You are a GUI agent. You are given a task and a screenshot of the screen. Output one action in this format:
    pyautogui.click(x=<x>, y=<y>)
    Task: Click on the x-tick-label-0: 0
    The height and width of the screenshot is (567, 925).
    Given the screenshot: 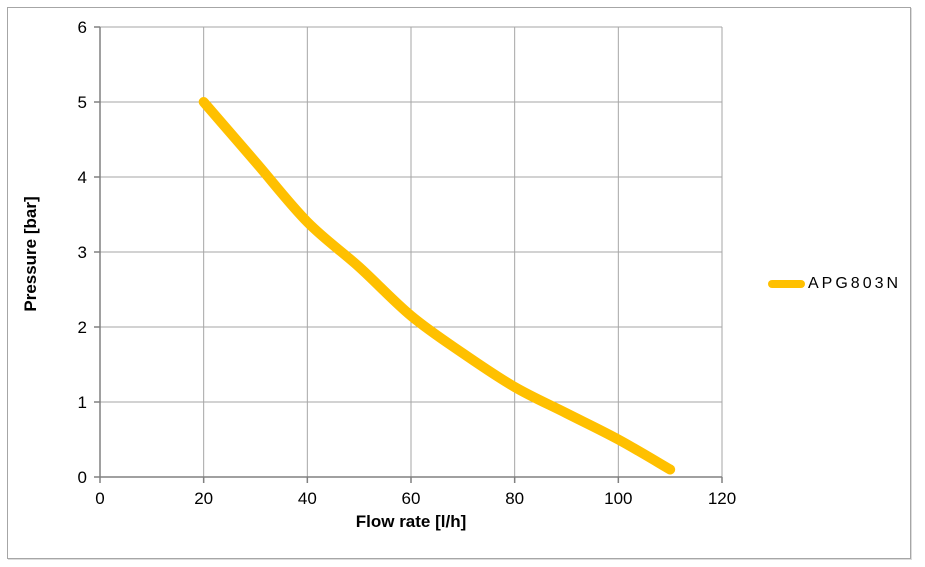 What is the action you would take?
    pyautogui.click(x=99, y=498)
    